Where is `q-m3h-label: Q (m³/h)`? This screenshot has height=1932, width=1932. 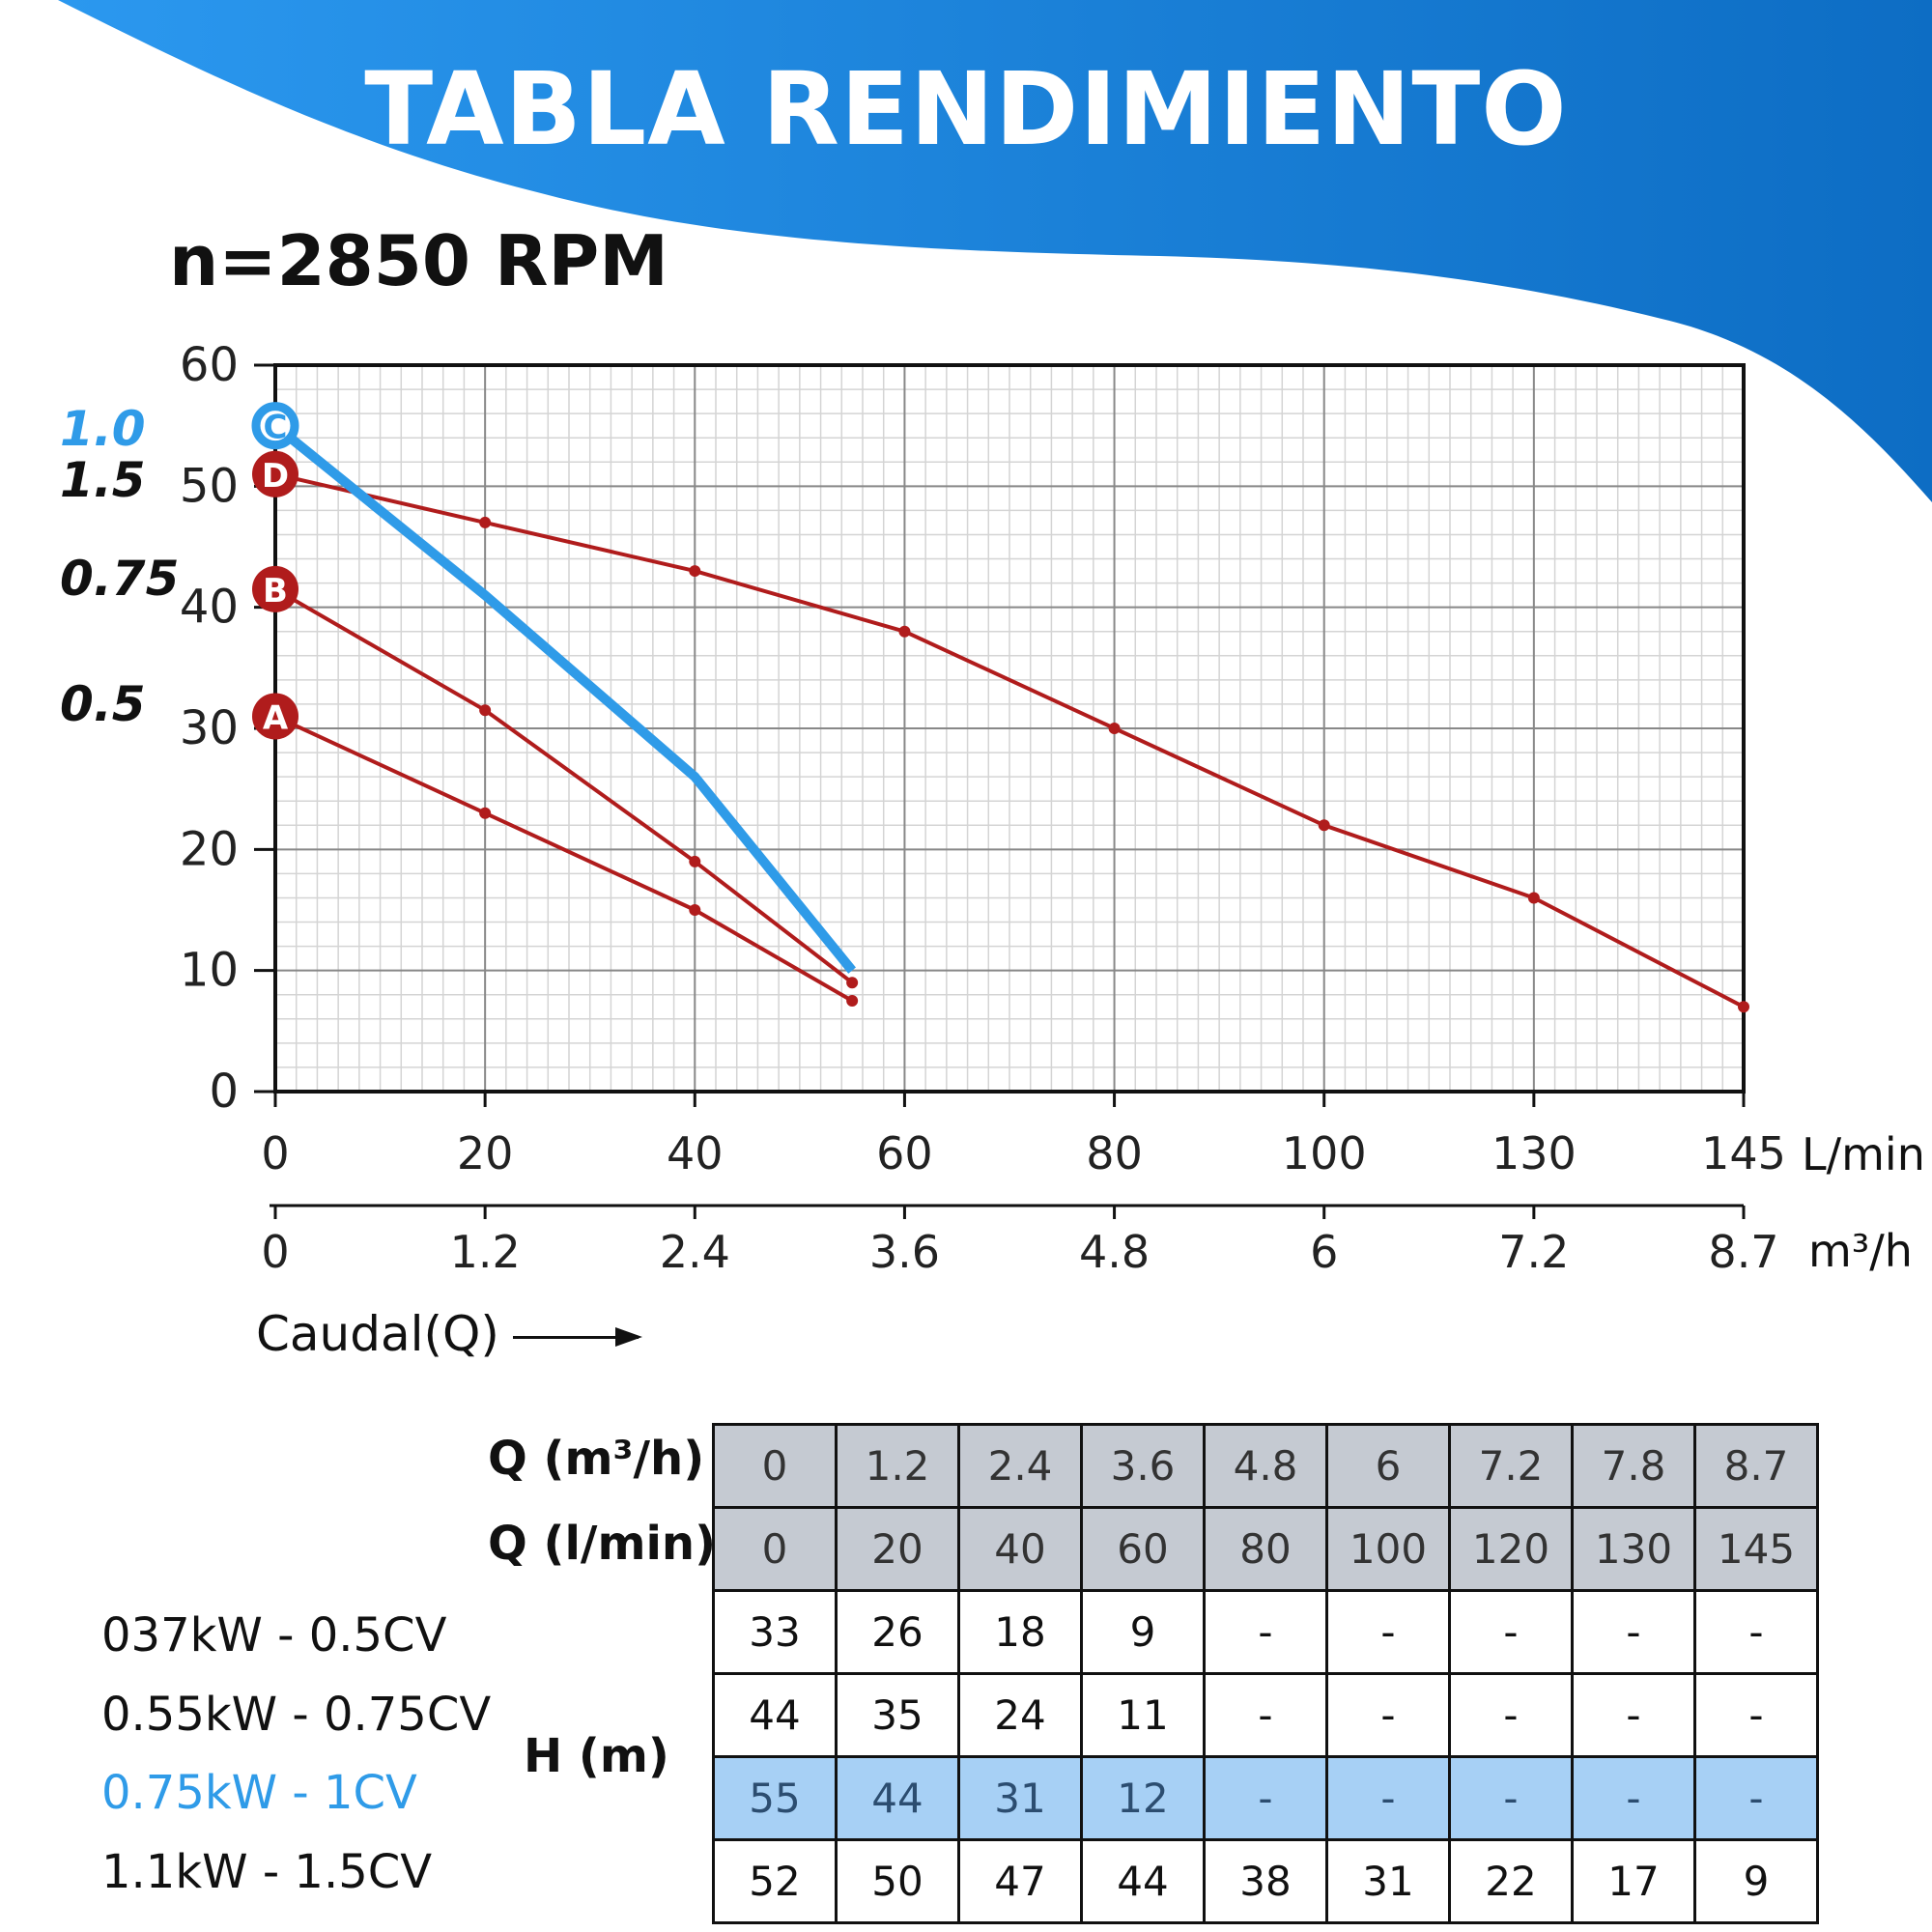 q-m3h-label: Q (m³/h) is located at coordinates (596, 1459).